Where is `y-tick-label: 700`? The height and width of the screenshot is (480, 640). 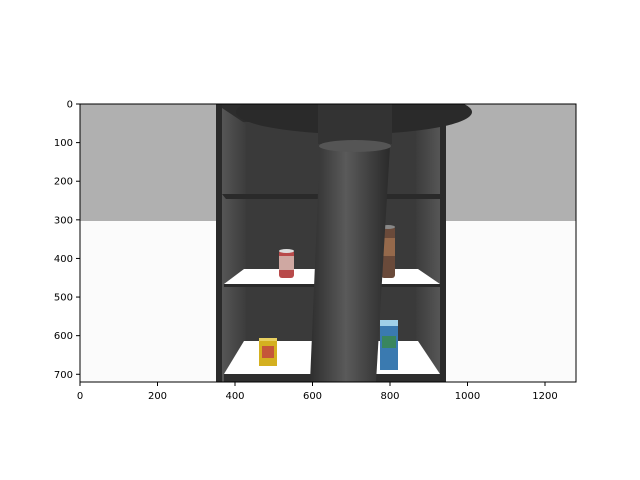
y-tick-label: 700 is located at coordinates (63, 375).